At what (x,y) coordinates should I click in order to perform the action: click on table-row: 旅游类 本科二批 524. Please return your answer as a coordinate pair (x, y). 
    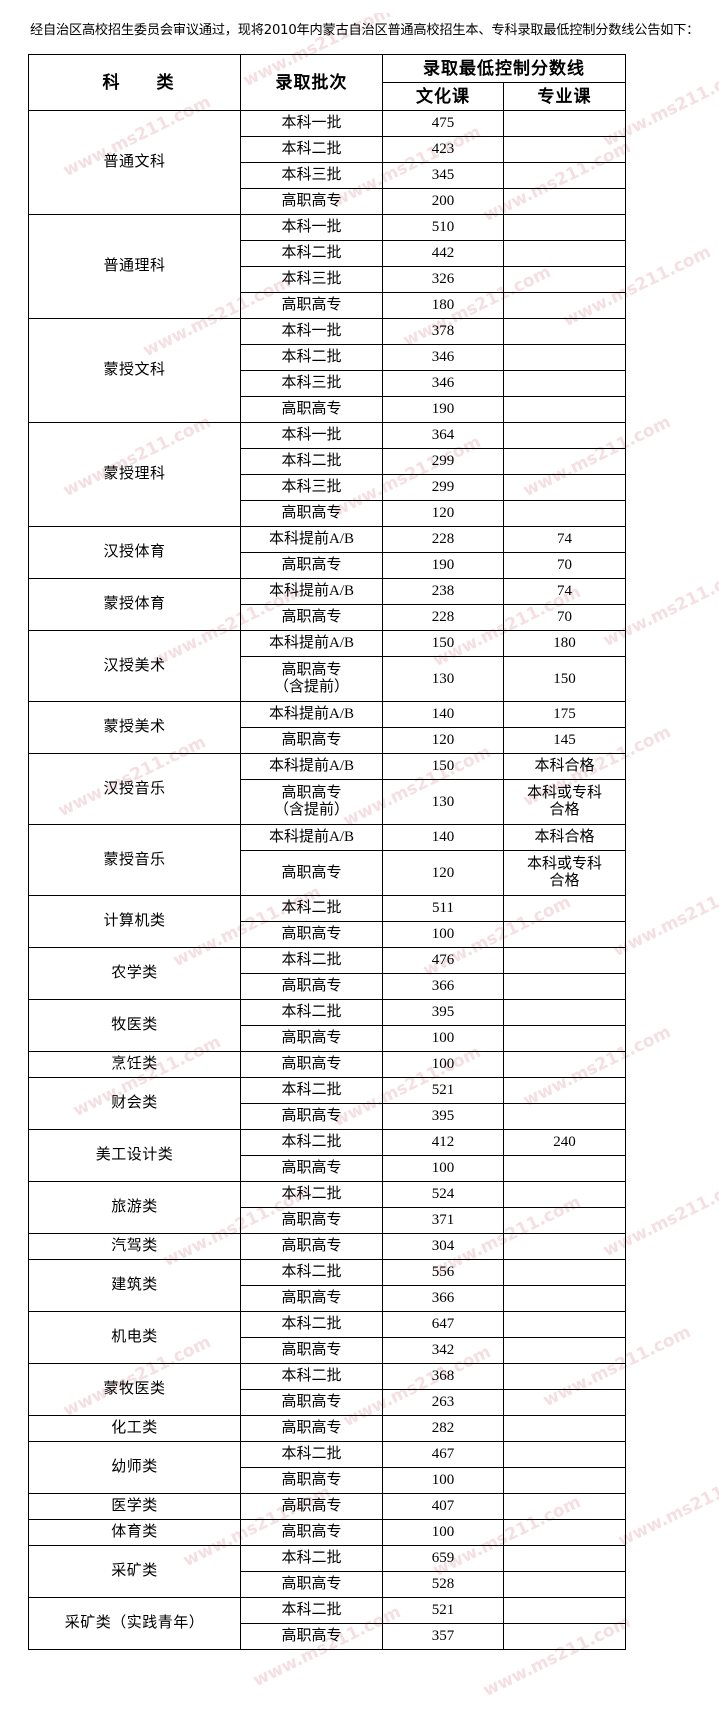
    Looking at the image, I should click on (327, 1208).